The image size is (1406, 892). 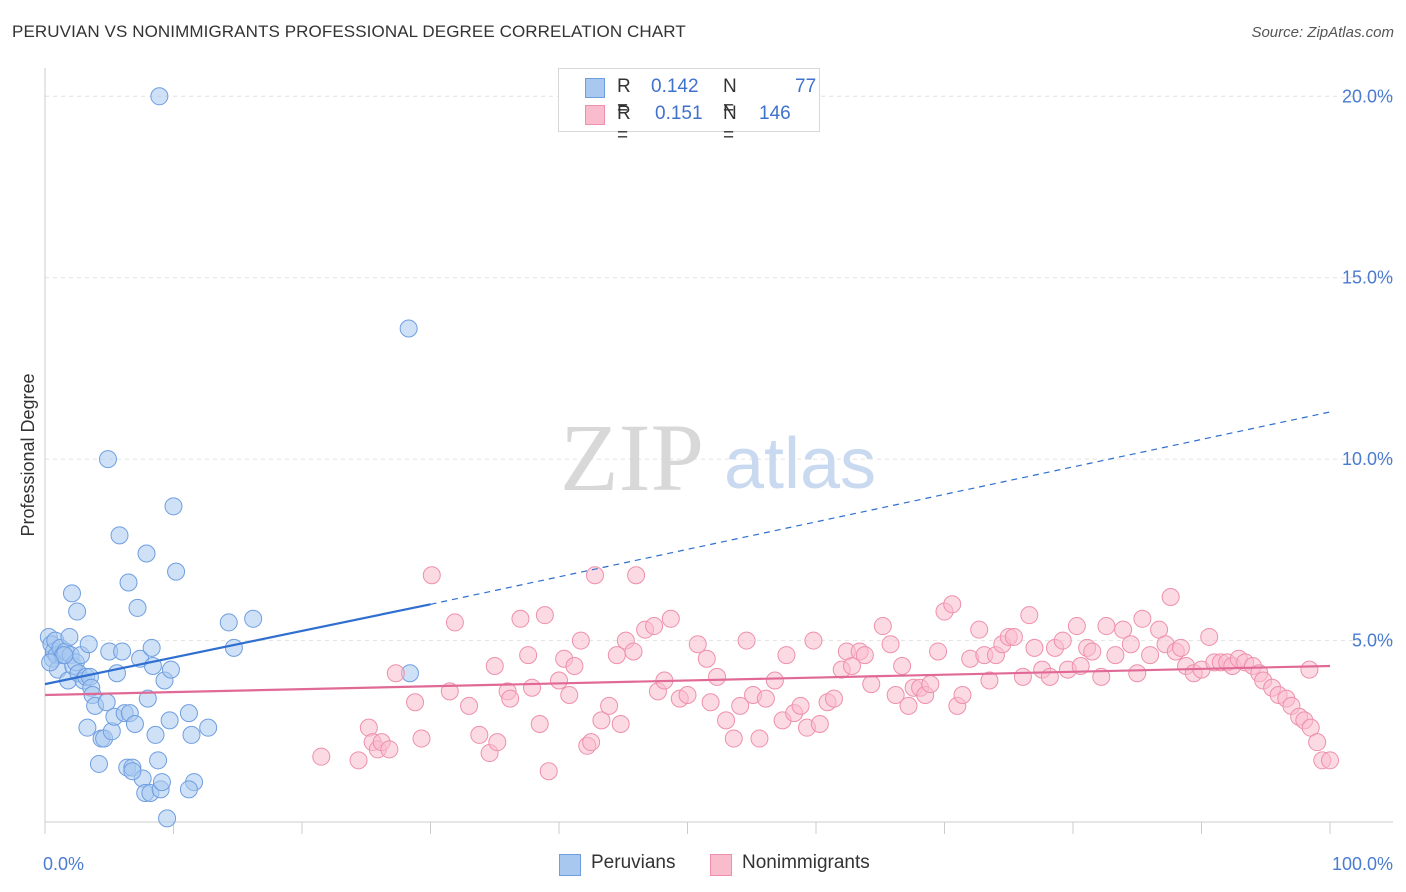 I want to click on source-label: Source: ZipAtlas.com, so click(x=1322, y=32).